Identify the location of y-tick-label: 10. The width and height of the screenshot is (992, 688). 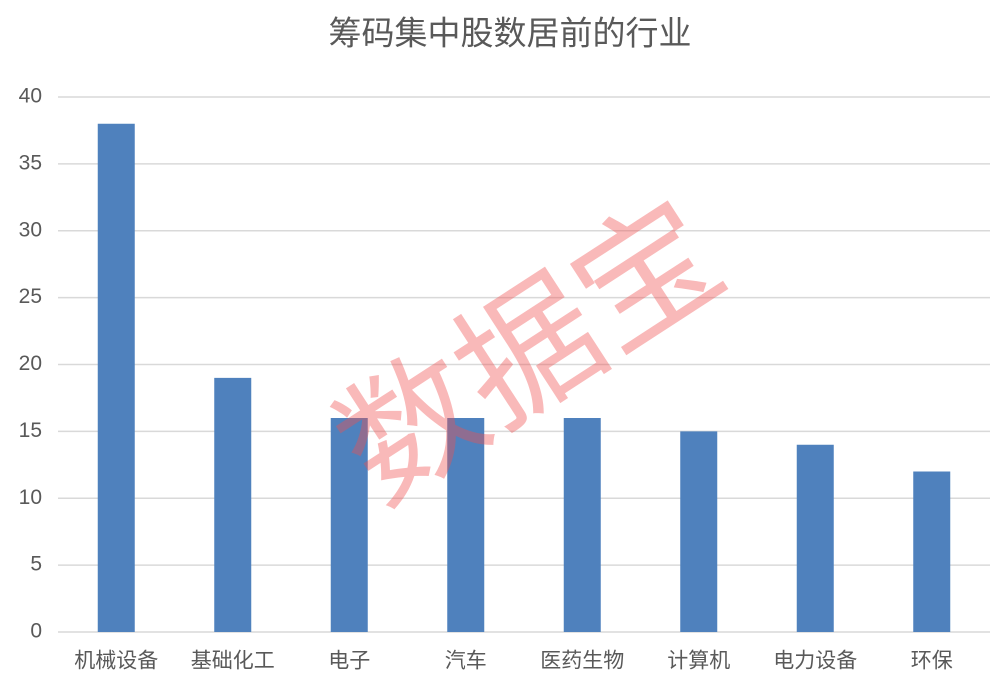
(30, 497).